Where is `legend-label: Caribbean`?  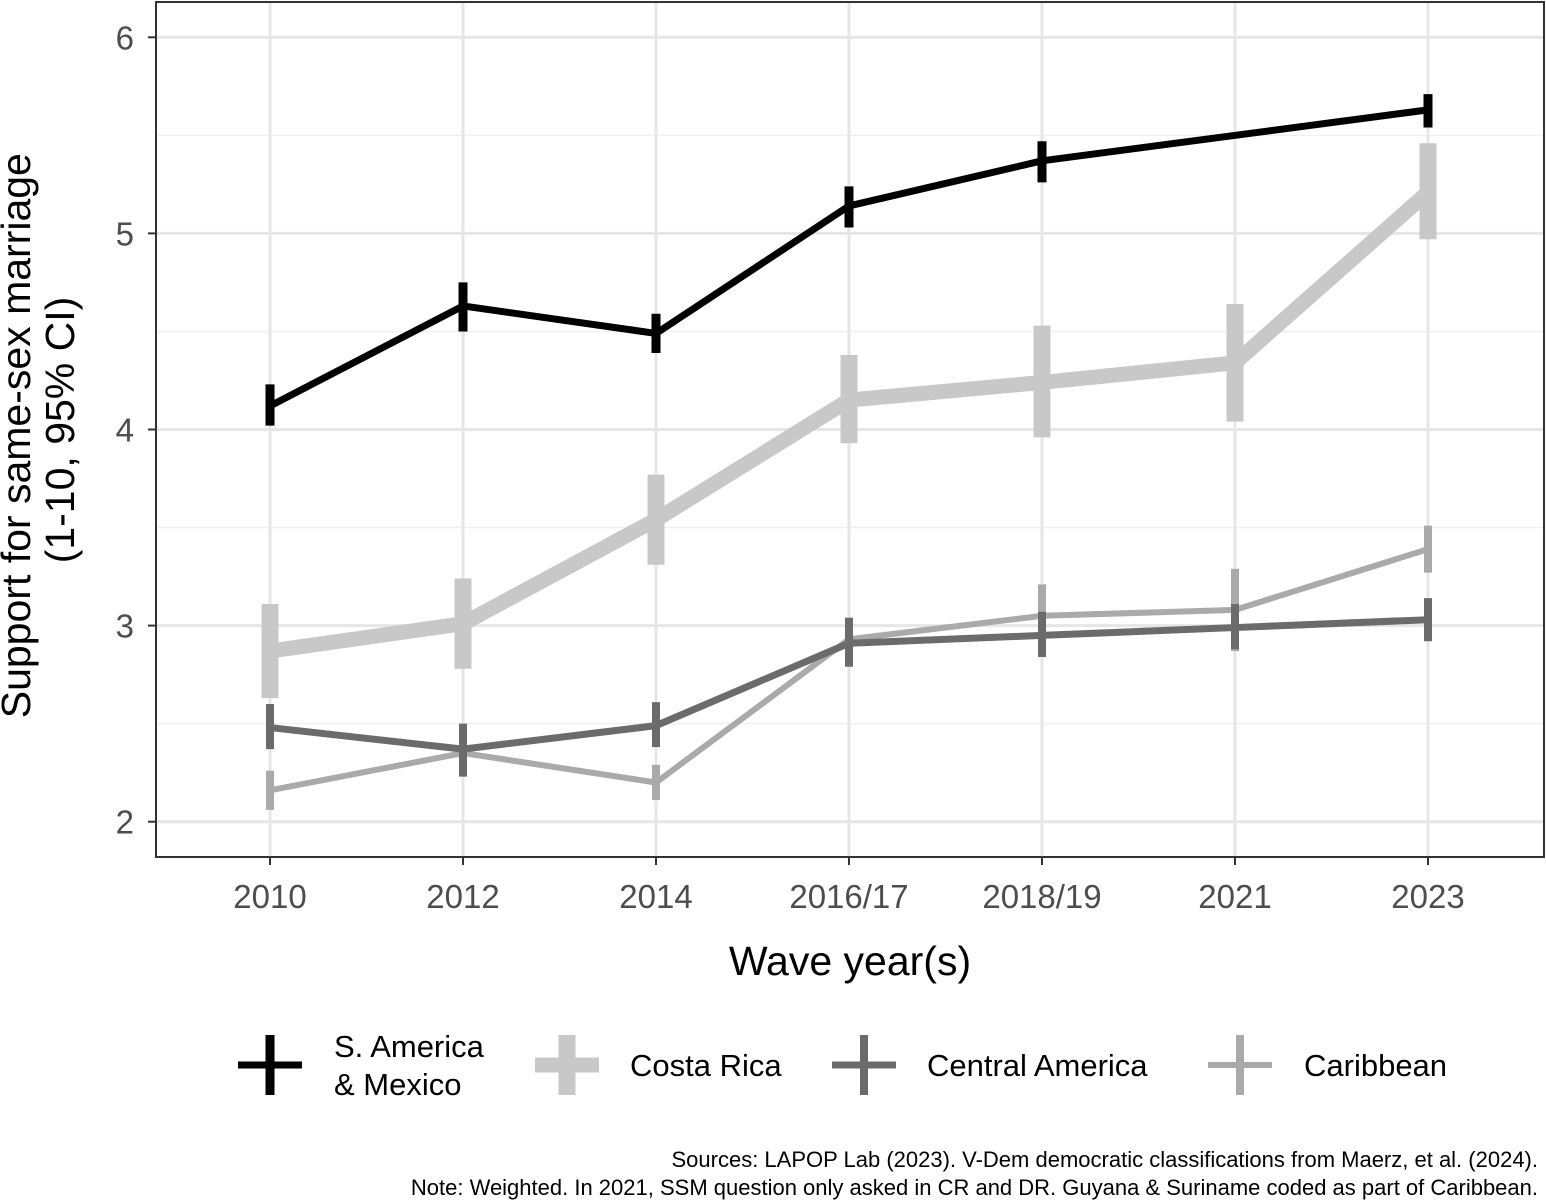
legend-label: Caribbean is located at coordinates (1375, 1065).